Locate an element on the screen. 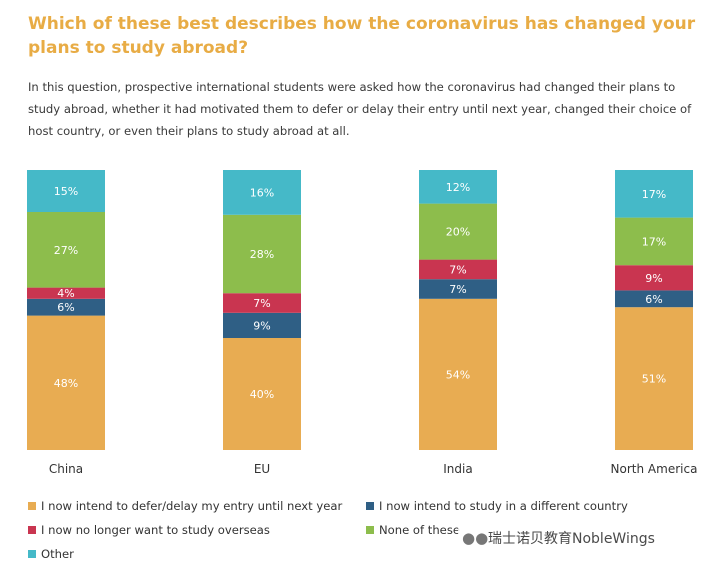 This screenshot has width=724, height=572. category-label-eu: EU is located at coordinates (262, 469).